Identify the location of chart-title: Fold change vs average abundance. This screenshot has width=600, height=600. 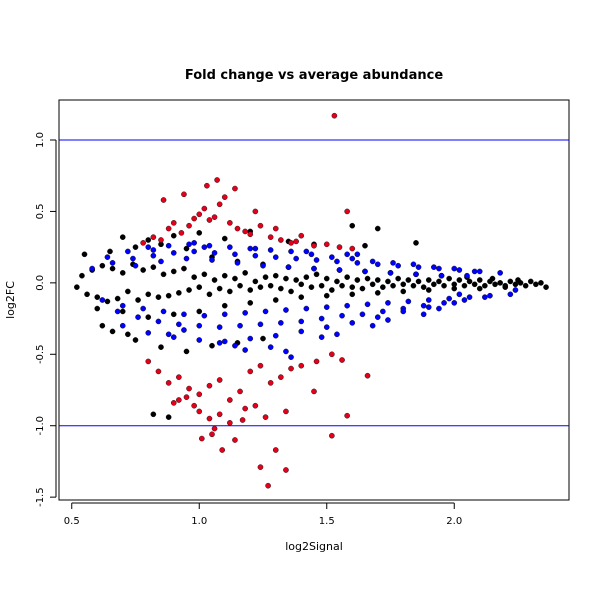
(314, 75).